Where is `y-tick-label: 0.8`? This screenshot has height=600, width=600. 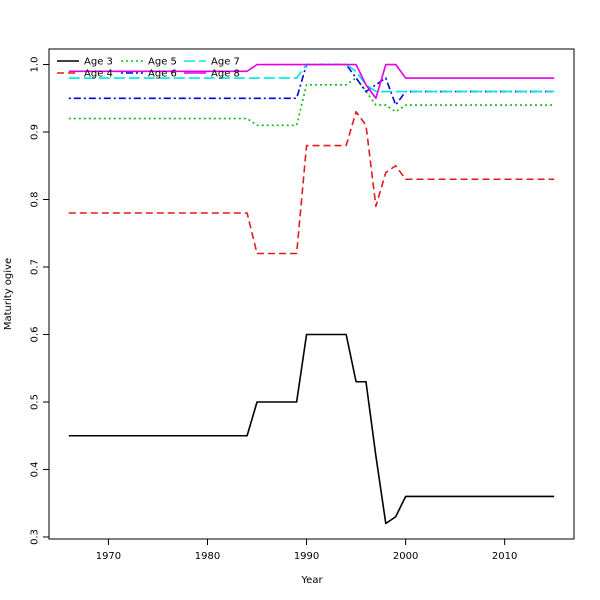 y-tick-label: 0.8 is located at coordinates (35, 200).